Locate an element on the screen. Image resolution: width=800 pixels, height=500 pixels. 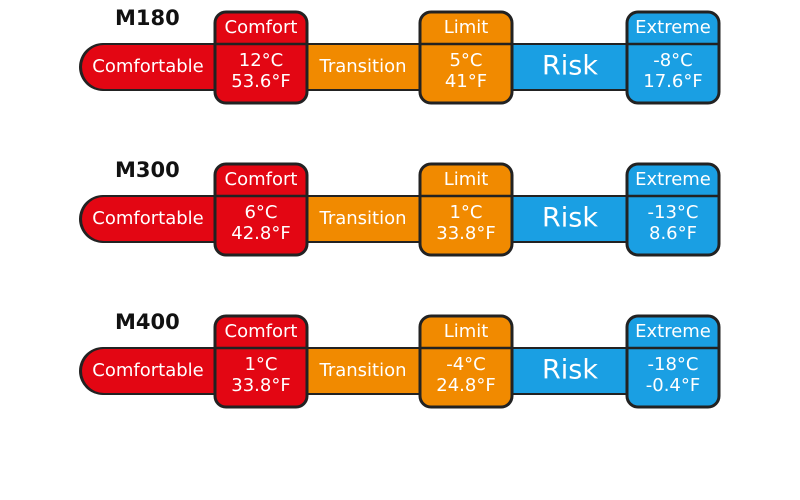
celsius: -13°C is located at coordinates (673, 212).